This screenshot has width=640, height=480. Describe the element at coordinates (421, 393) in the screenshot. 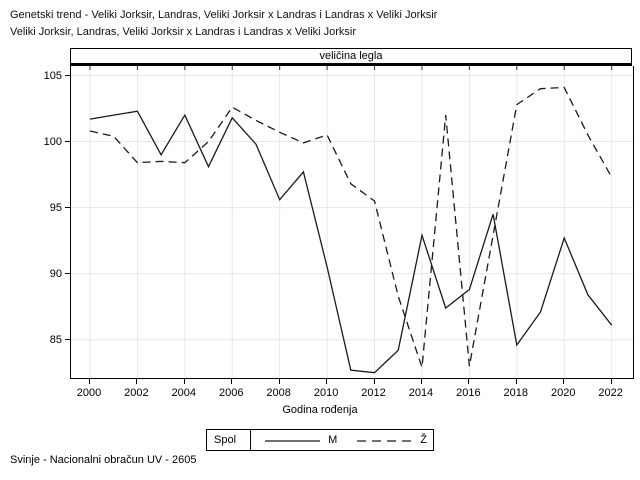

I see `x-tick-label: 2014` at that location.